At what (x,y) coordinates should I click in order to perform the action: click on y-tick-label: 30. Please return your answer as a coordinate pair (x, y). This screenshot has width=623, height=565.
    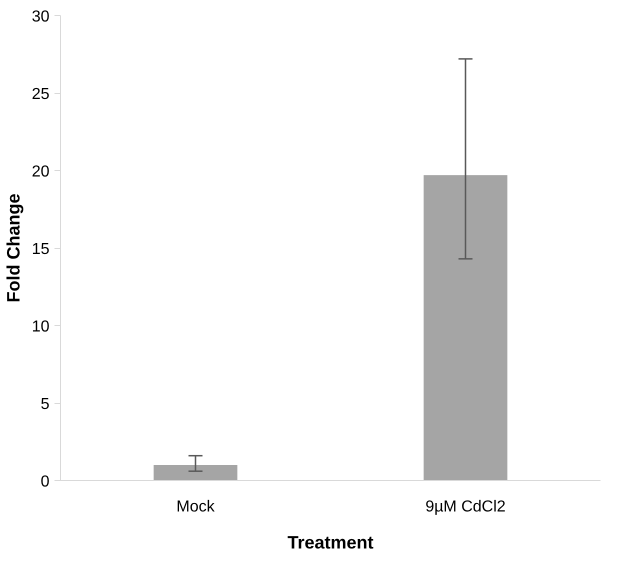
    Looking at the image, I should click on (41, 17).